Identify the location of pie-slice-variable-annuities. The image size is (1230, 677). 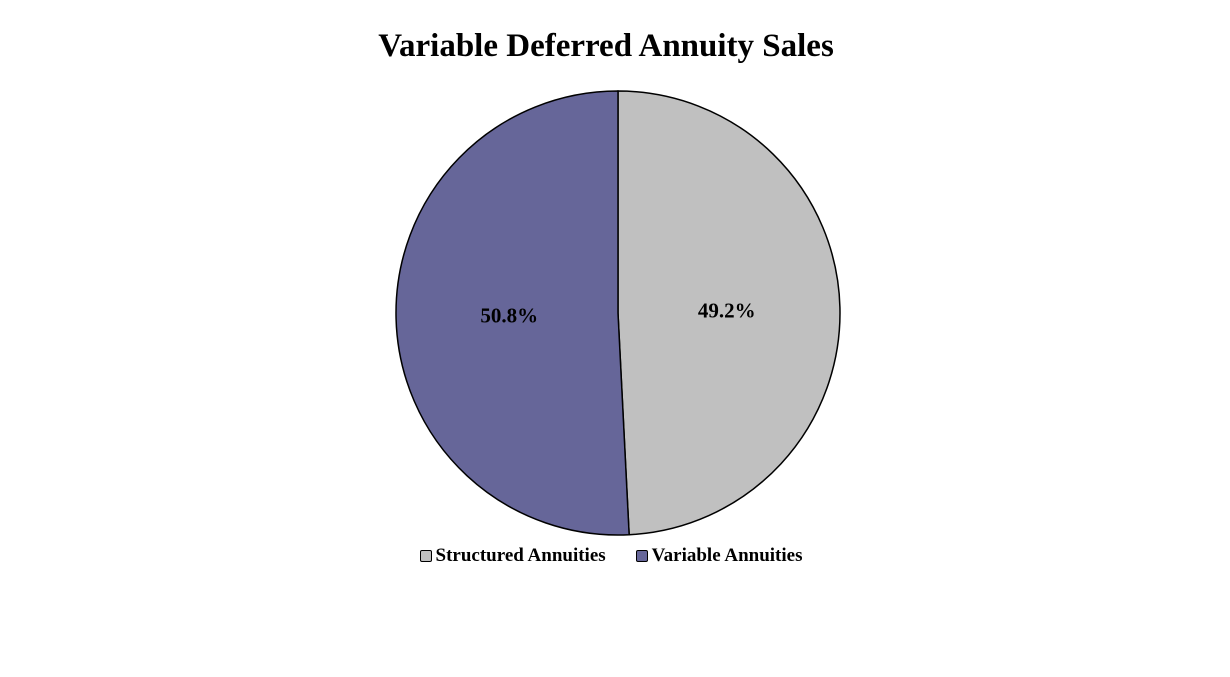
(512, 313).